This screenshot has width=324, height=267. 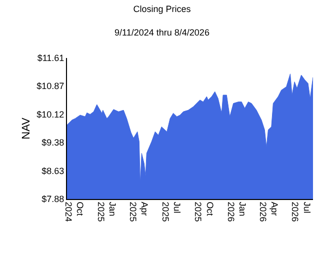 What do you see at coordinates (162, 32) in the screenshot?
I see `chart-subtitle: 9/11/2024 thru 8/4/2026` at bounding box center [162, 32].